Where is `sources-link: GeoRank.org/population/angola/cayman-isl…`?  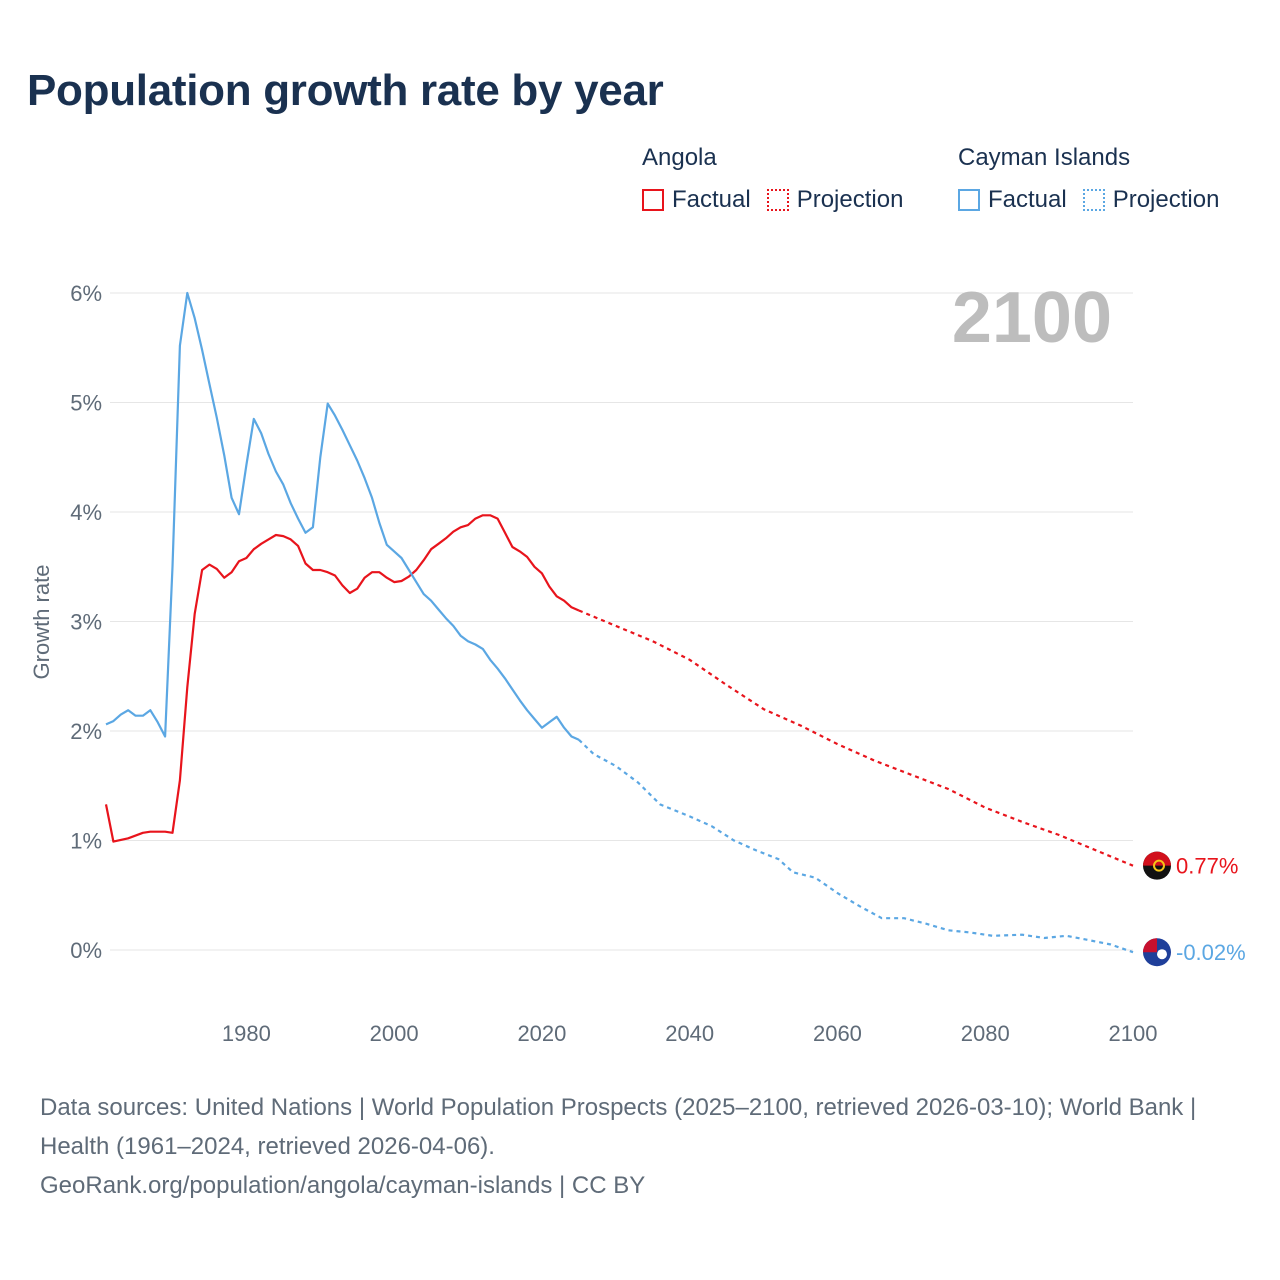
sources-link: GeoRank.org/population/angola/cayman-isl… is located at coordinates (343, 1185).